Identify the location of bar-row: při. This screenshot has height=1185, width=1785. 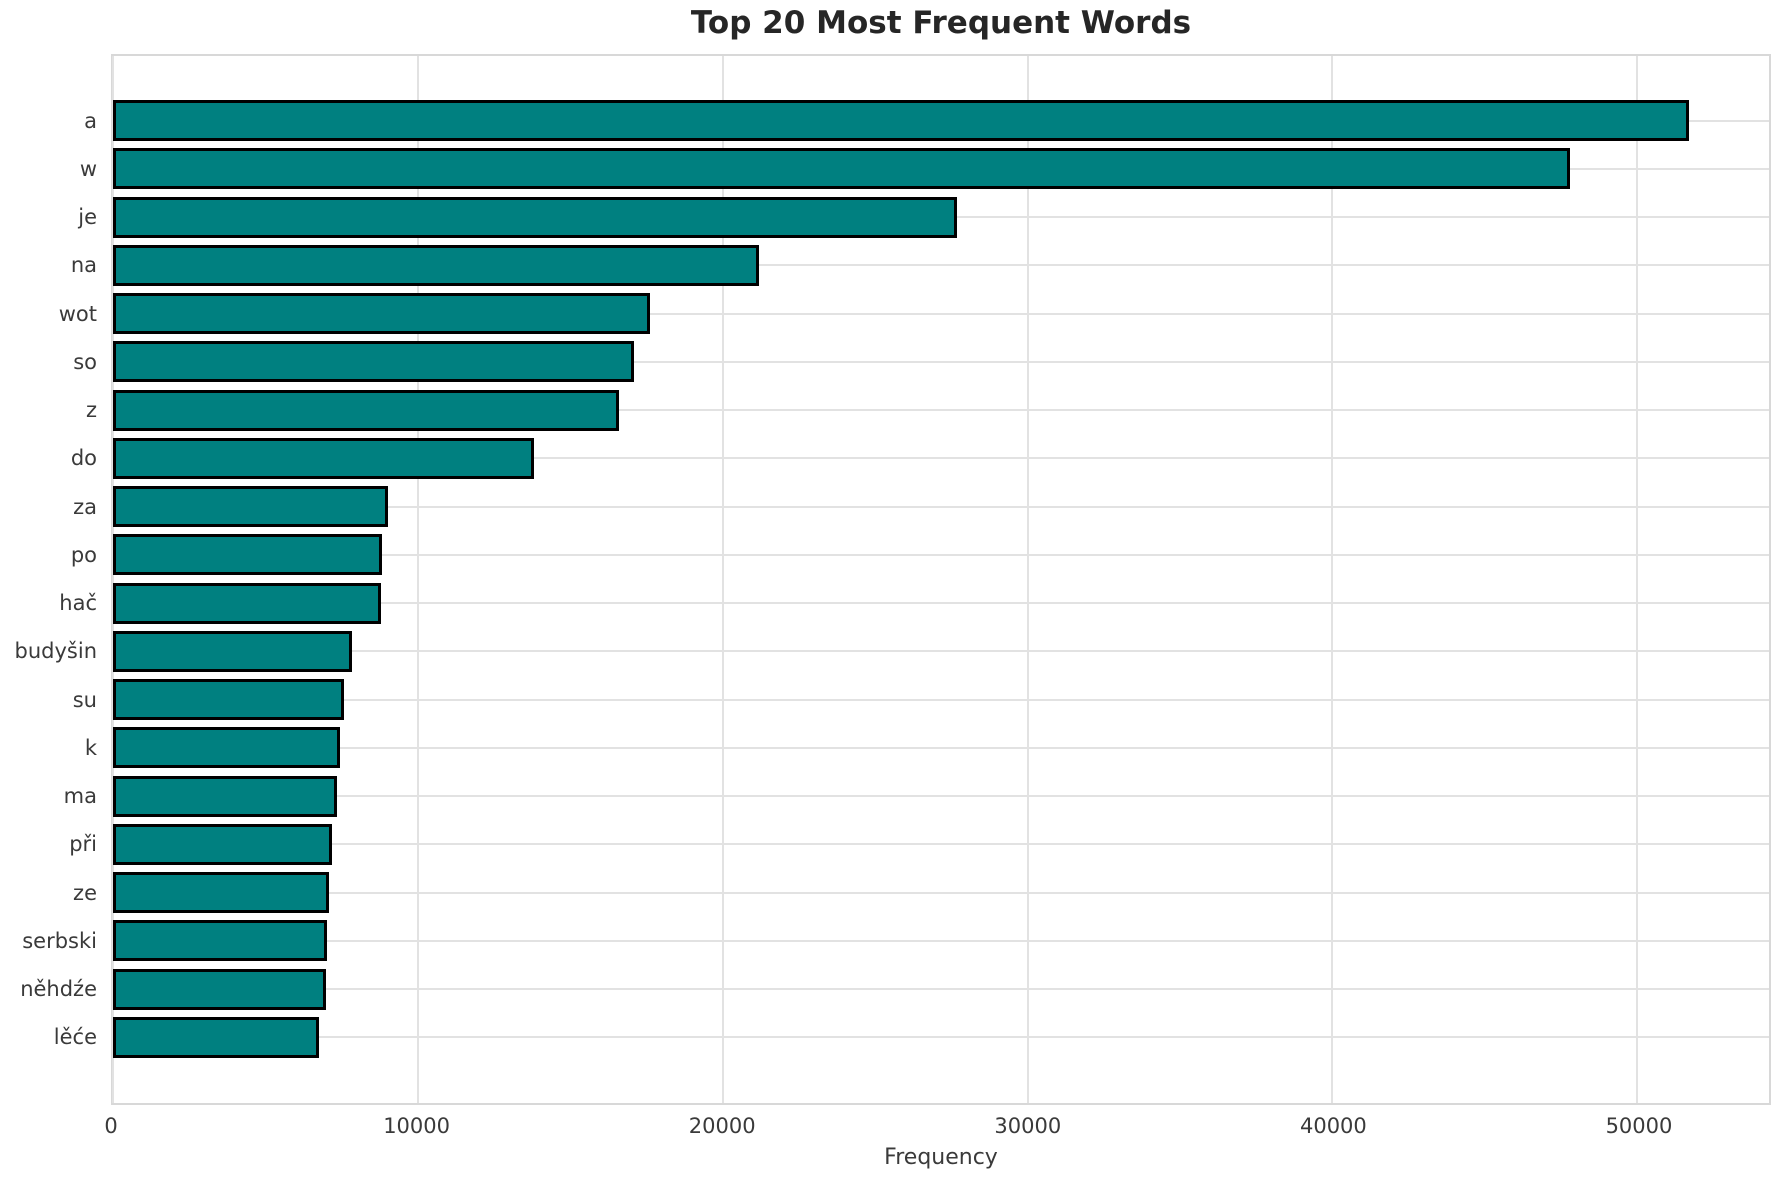
(919, 844).